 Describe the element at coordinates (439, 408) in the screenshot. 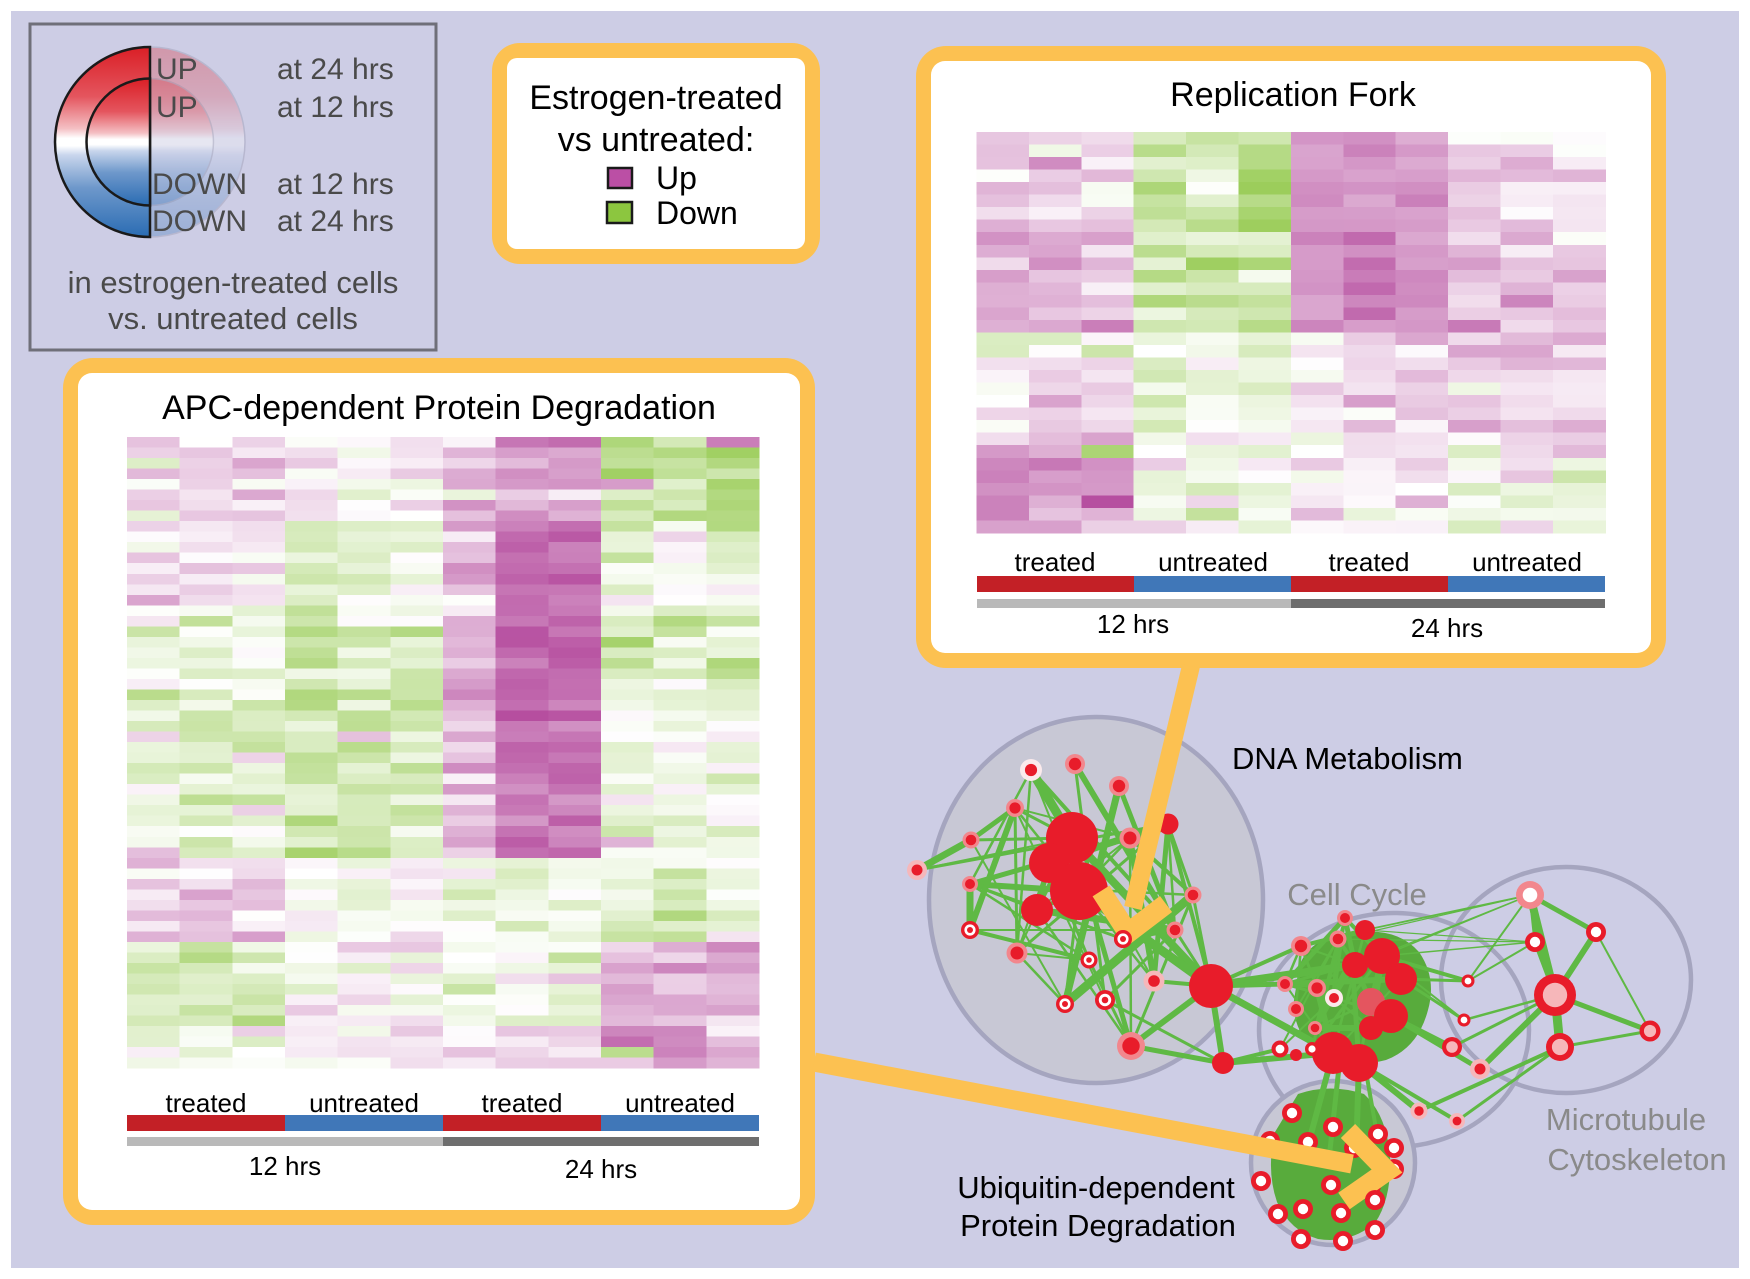

I see `svg-text:APC-dependent Protein Degradat: APC-dependent Protein Degradation` at that location.